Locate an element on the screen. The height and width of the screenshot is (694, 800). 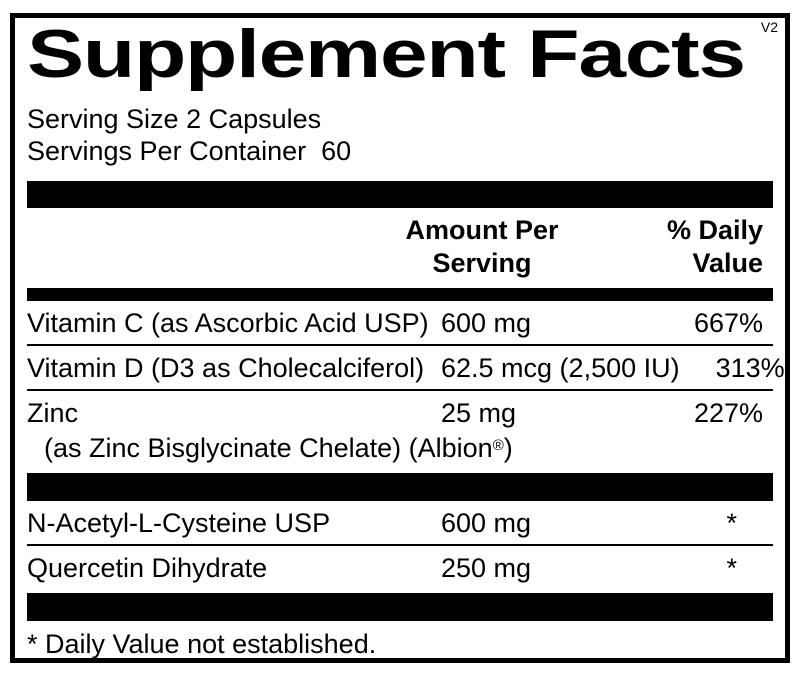
source-note-close: ) is located at coordinates (508, 448).